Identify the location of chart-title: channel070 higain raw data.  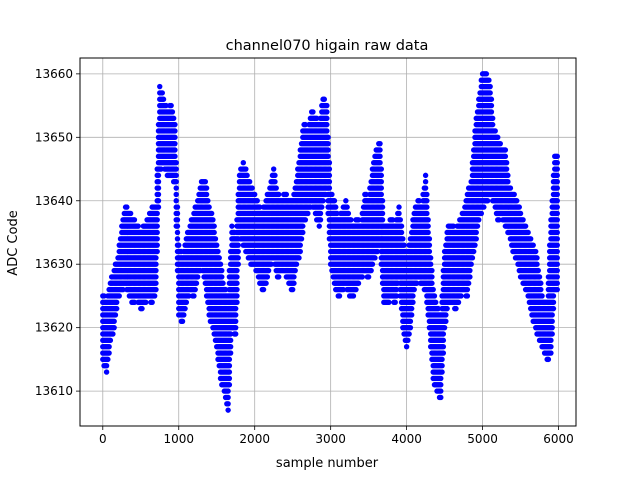
(327, 46).